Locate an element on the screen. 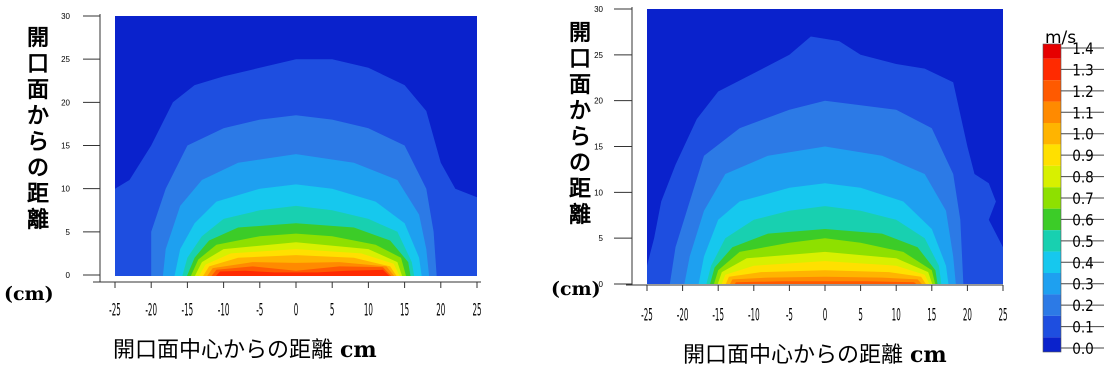  colorbar-tick-label: 1.3 is located at coordinates (1083, 70).